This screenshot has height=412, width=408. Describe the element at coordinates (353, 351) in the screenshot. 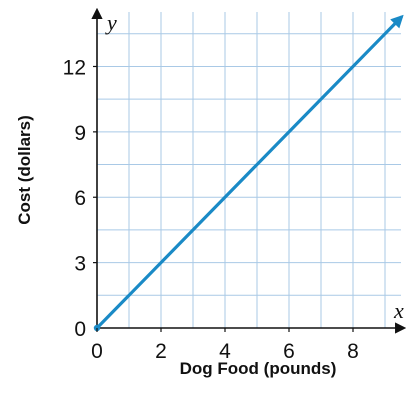

I see `x-tick-label: 8` at that location.